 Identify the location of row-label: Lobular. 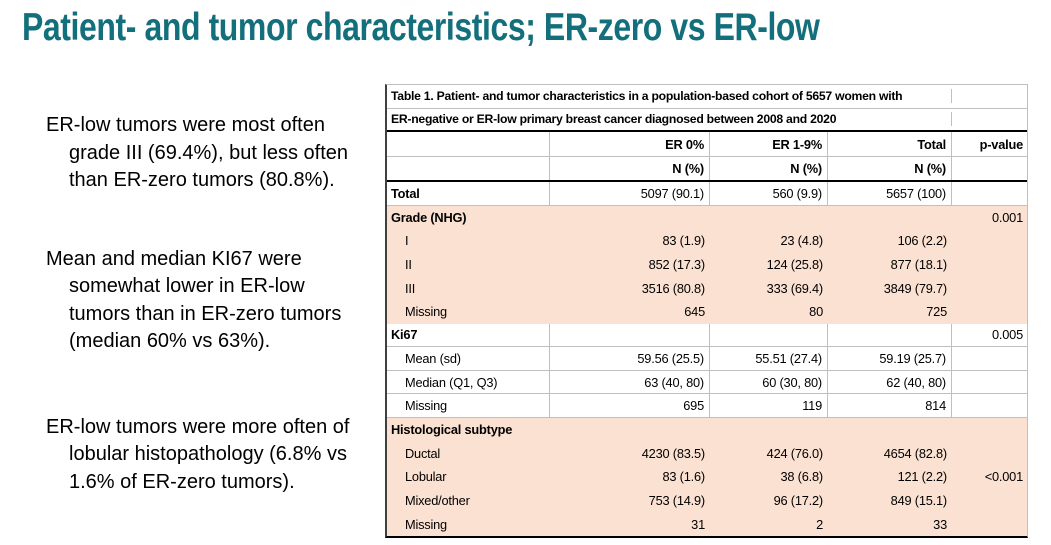
(426, 477).